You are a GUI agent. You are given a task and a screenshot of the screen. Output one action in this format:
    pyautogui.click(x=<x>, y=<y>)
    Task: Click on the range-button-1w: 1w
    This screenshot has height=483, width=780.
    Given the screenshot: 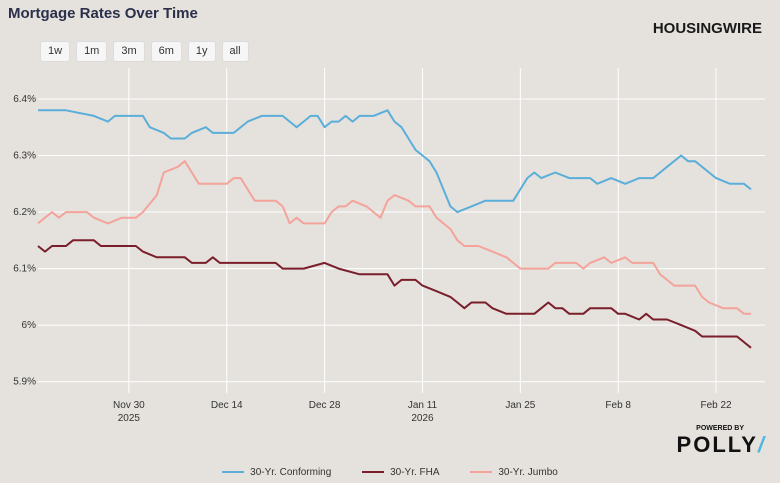 What is the action you would take?
    pyautogui.click(x=55, y=51)
    